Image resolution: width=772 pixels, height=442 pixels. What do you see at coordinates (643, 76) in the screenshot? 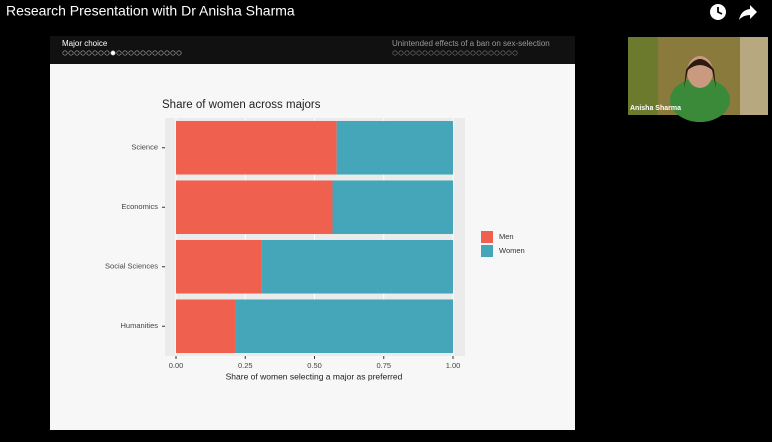
I see `curtain` at bounding box center [643, 76].